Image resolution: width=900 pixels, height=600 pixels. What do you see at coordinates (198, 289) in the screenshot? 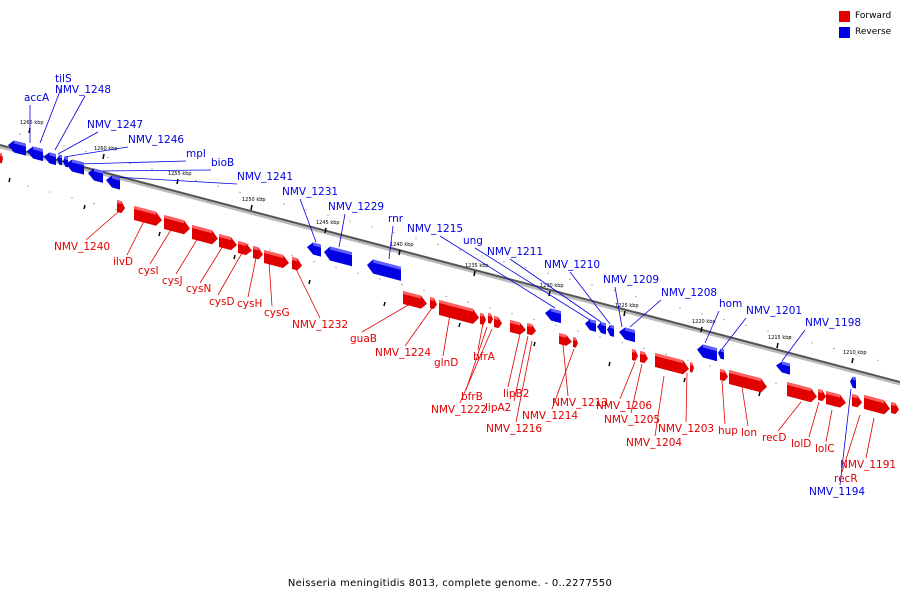
I see `gene-label: cysN` at bounding box center [198, 289].